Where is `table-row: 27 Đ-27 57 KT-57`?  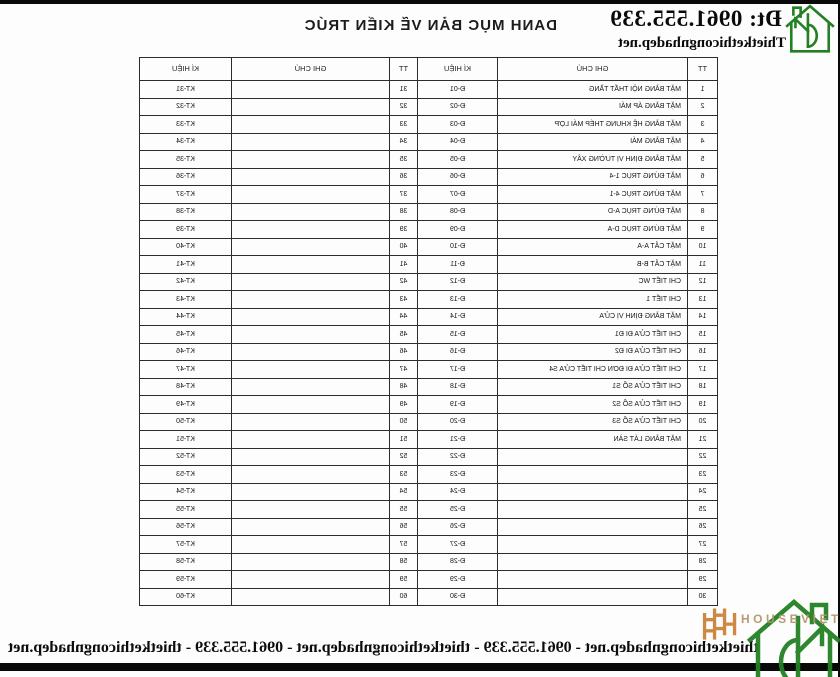 table-row: 27 Đ-27 57 KT-57 is located at coordinates (428, 544).